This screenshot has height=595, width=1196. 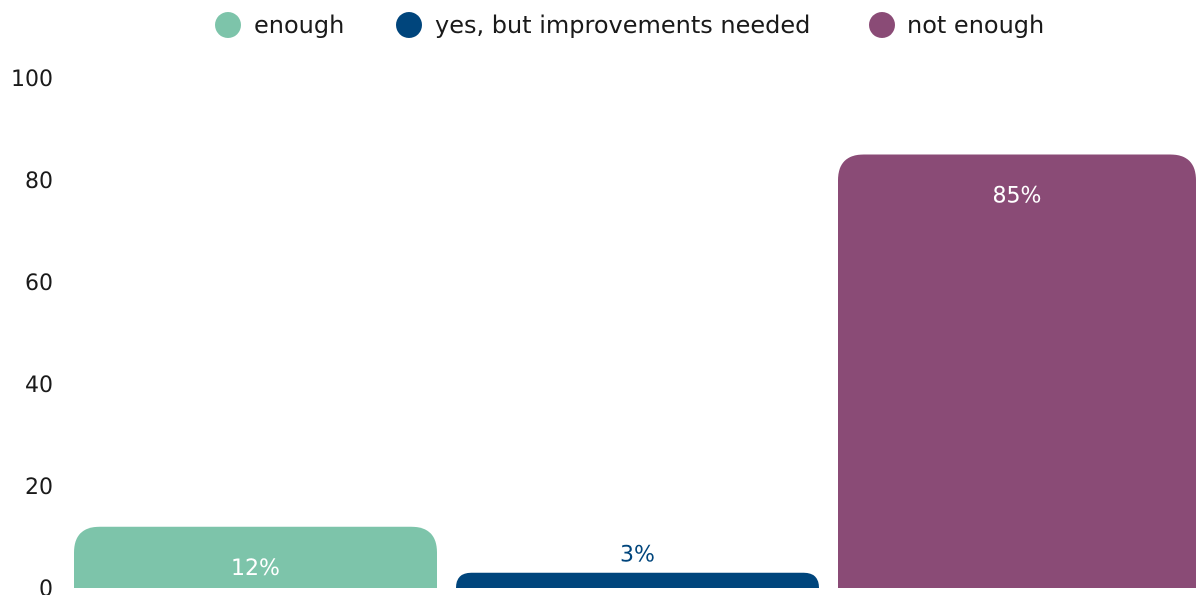 What do you see at coordinates (39, 487) in the screenshot?
I see `y-tick-label-20: 20` at bounding box center [39, 487].